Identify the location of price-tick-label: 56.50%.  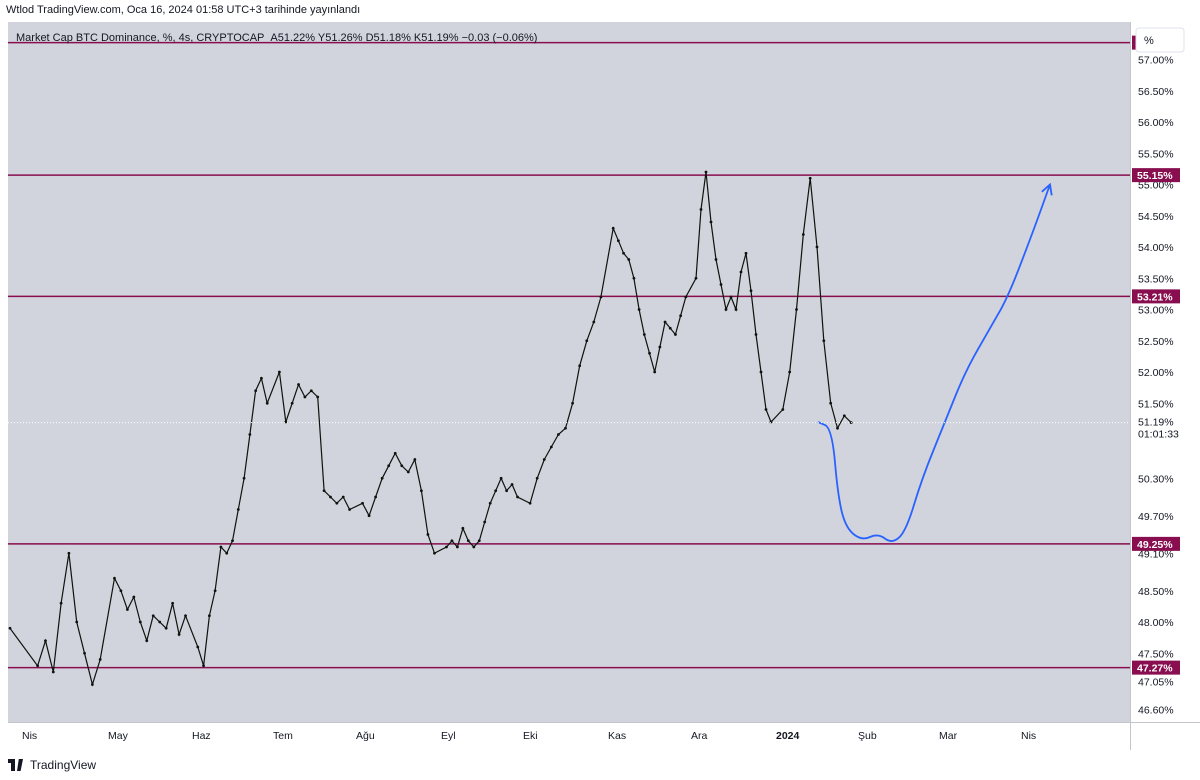
(1156, 92).